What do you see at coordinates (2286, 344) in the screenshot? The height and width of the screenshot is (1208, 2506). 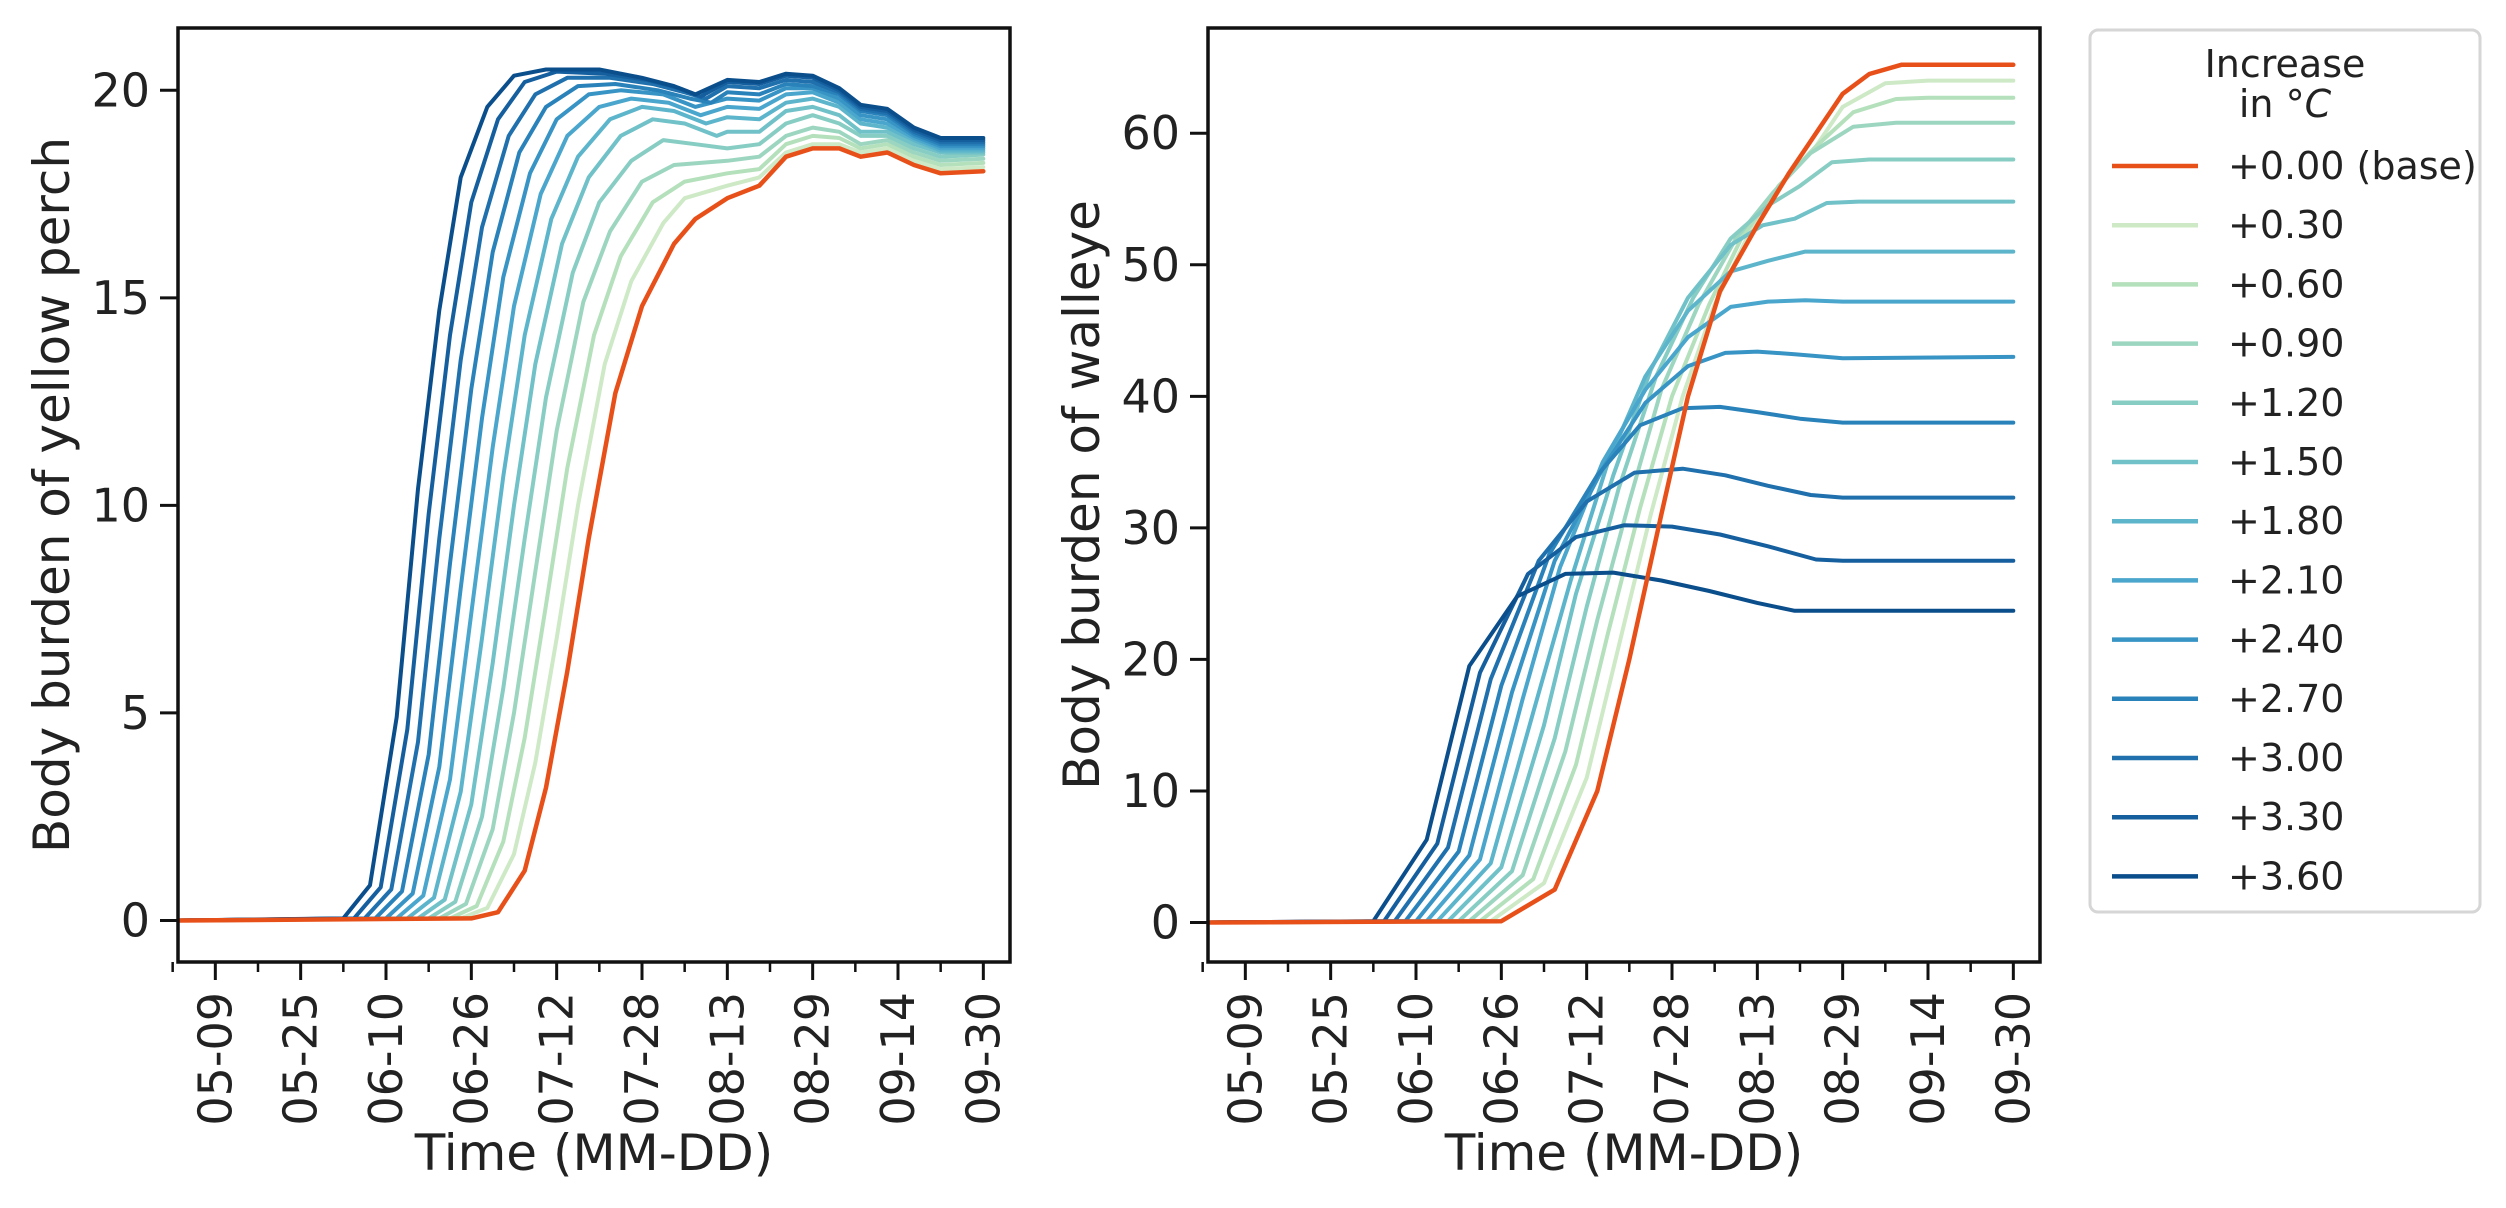 I see `legend-label: +0.90` at bounding box center [2286, 344].